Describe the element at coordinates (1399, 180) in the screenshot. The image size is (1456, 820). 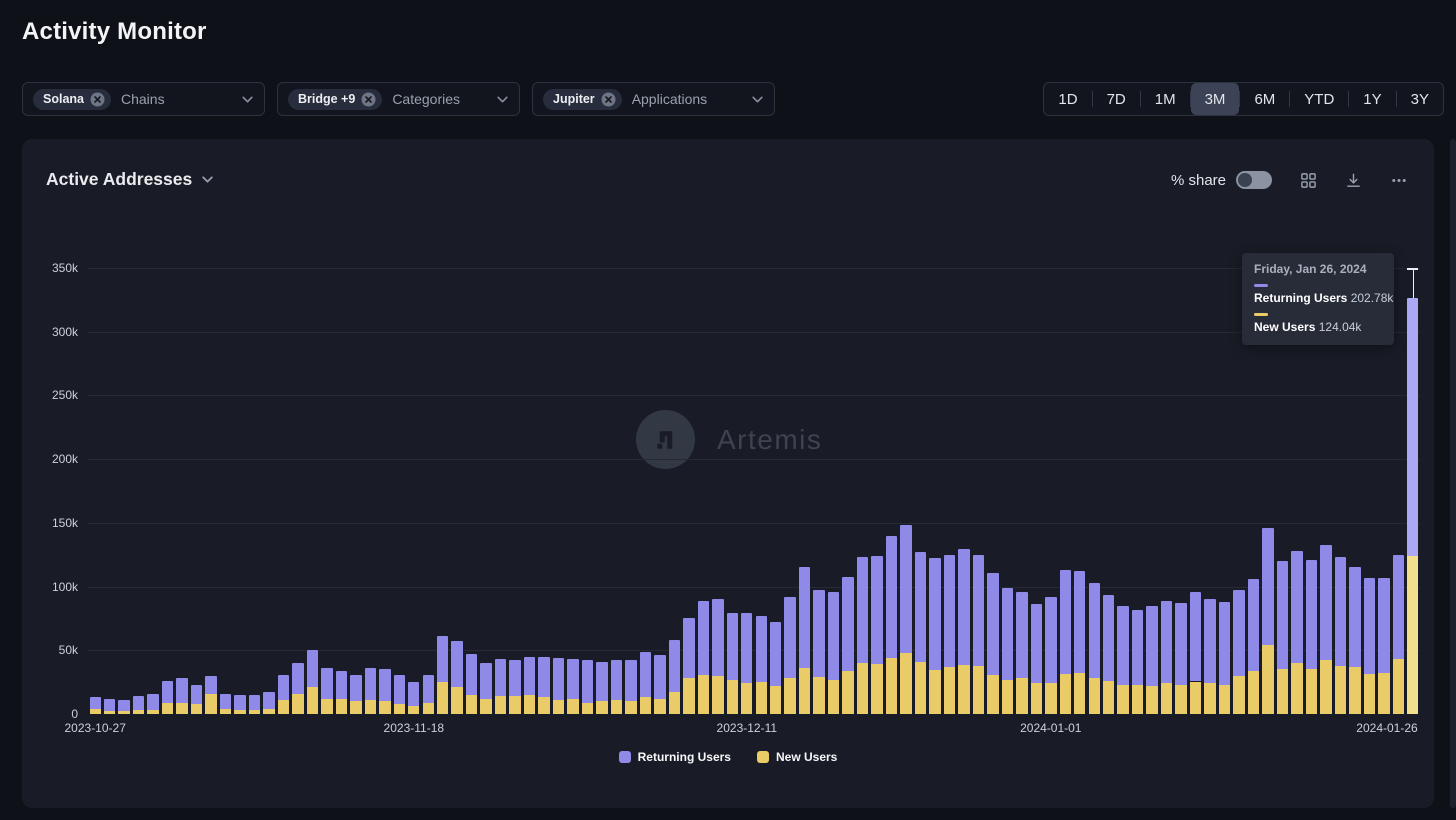
I see `more-options-icon` at that location.